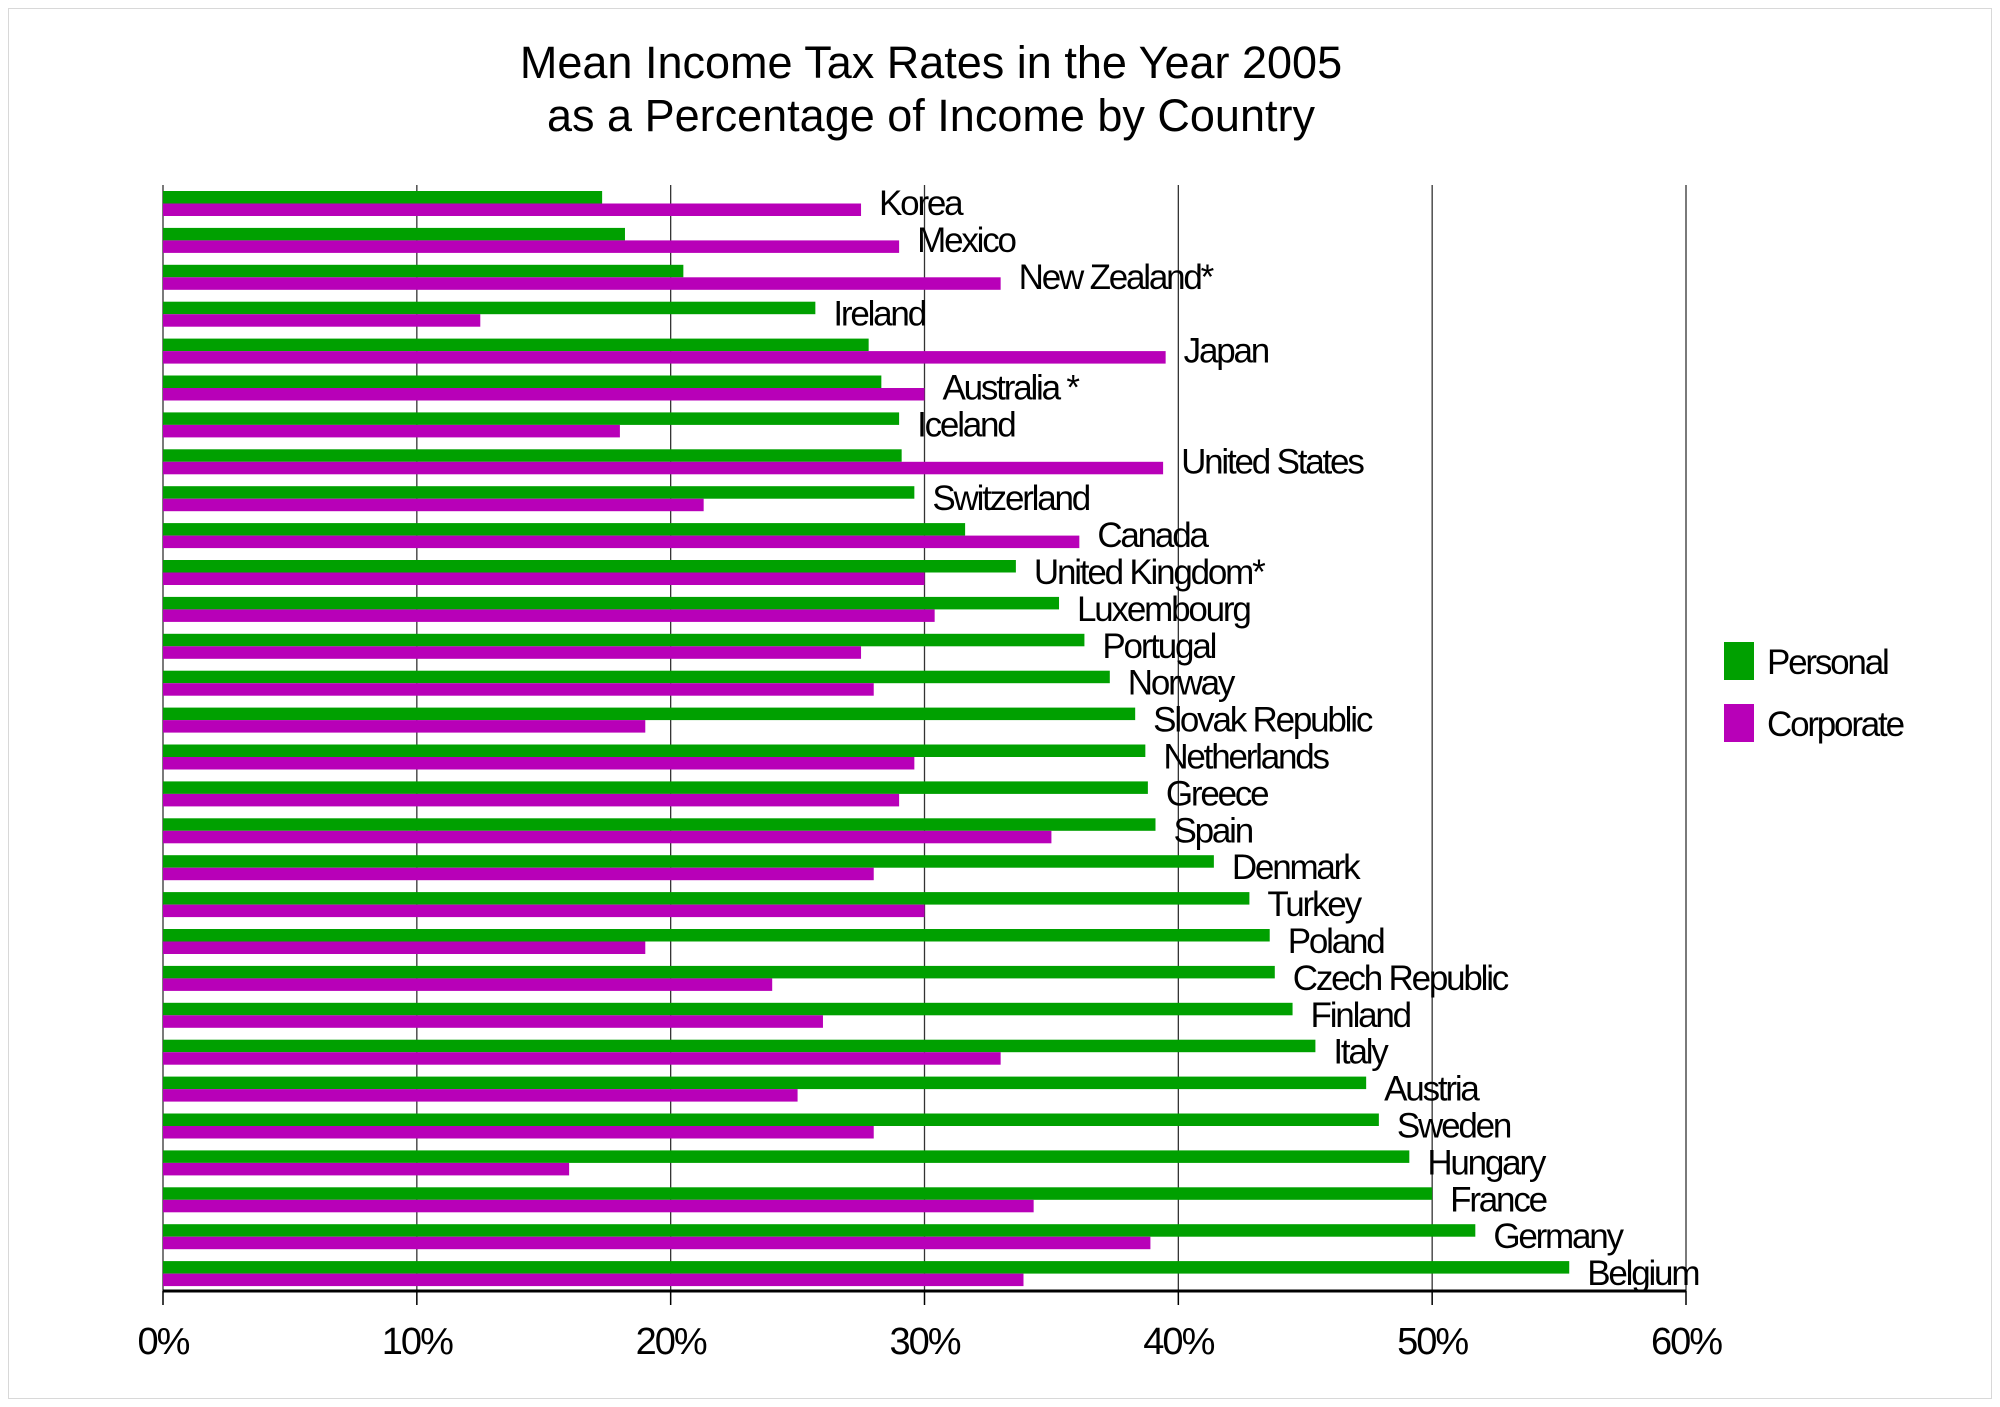  Describe the element at coordinates (1246, 757) in the screenshot. I see `category-label: Netherlands` at that location.